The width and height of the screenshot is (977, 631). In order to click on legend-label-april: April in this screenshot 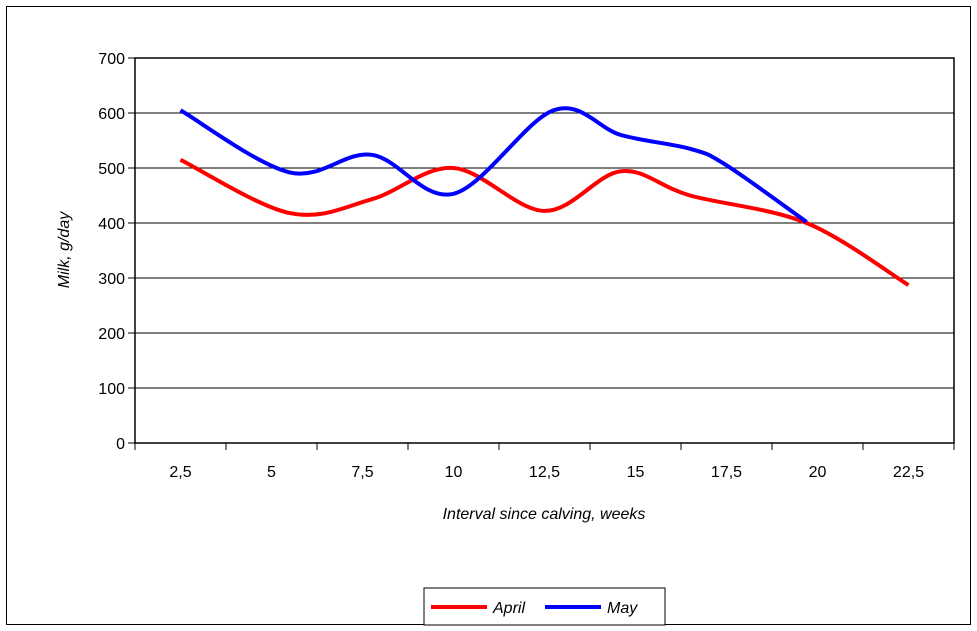, I will do `click(508, 608)`.